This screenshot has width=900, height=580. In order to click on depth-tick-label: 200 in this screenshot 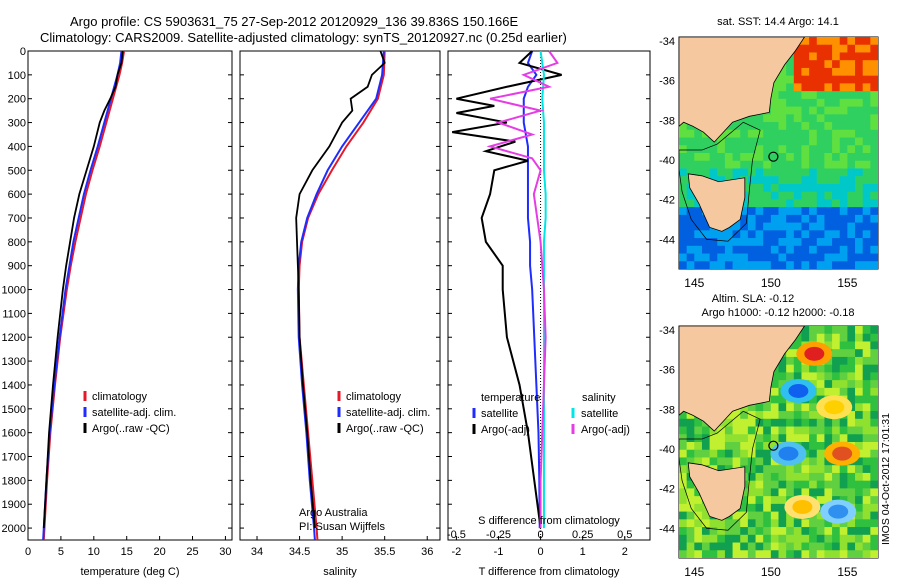, I will do `click(17, 100)`.